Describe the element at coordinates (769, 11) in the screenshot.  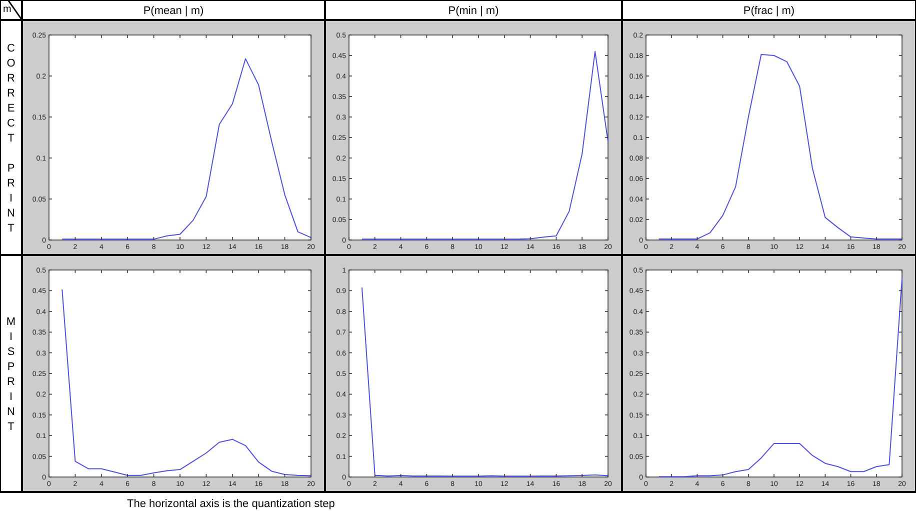
I see `chart-title: P(frac | m)` at that location.